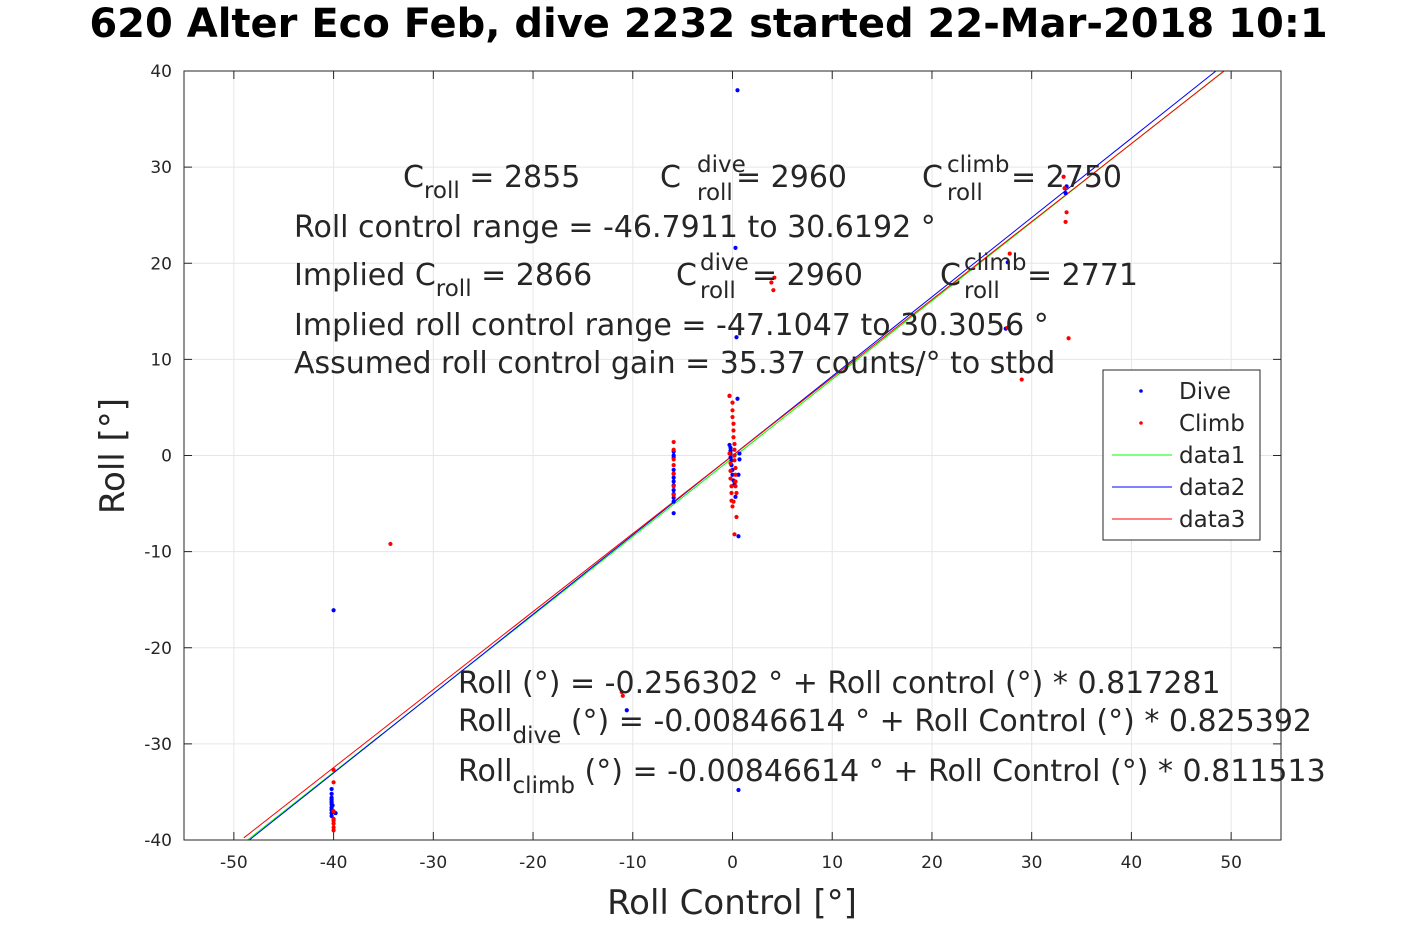 The width and height of the screenshot is (1417, 945). I want to click on y-tick-label: -30, so click(158, 745).